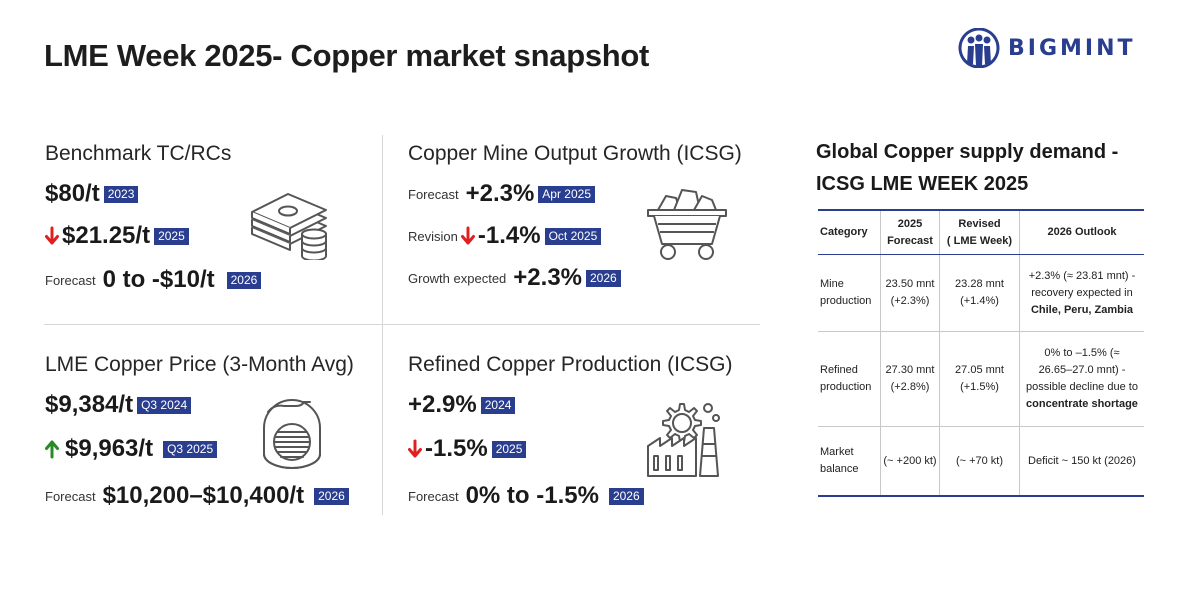  What do you see at coordinates (910, 387) in the screenshot?
I see `row-forecast-line2: (+2.8%)` at bounding box center [910, 387].